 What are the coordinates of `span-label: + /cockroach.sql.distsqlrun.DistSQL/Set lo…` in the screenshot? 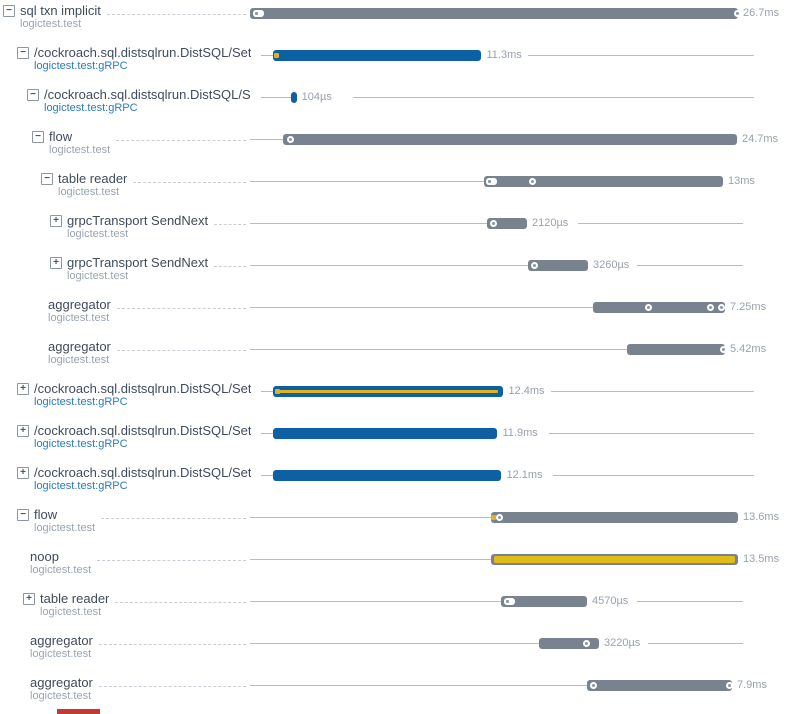 It's located at (125, 435).